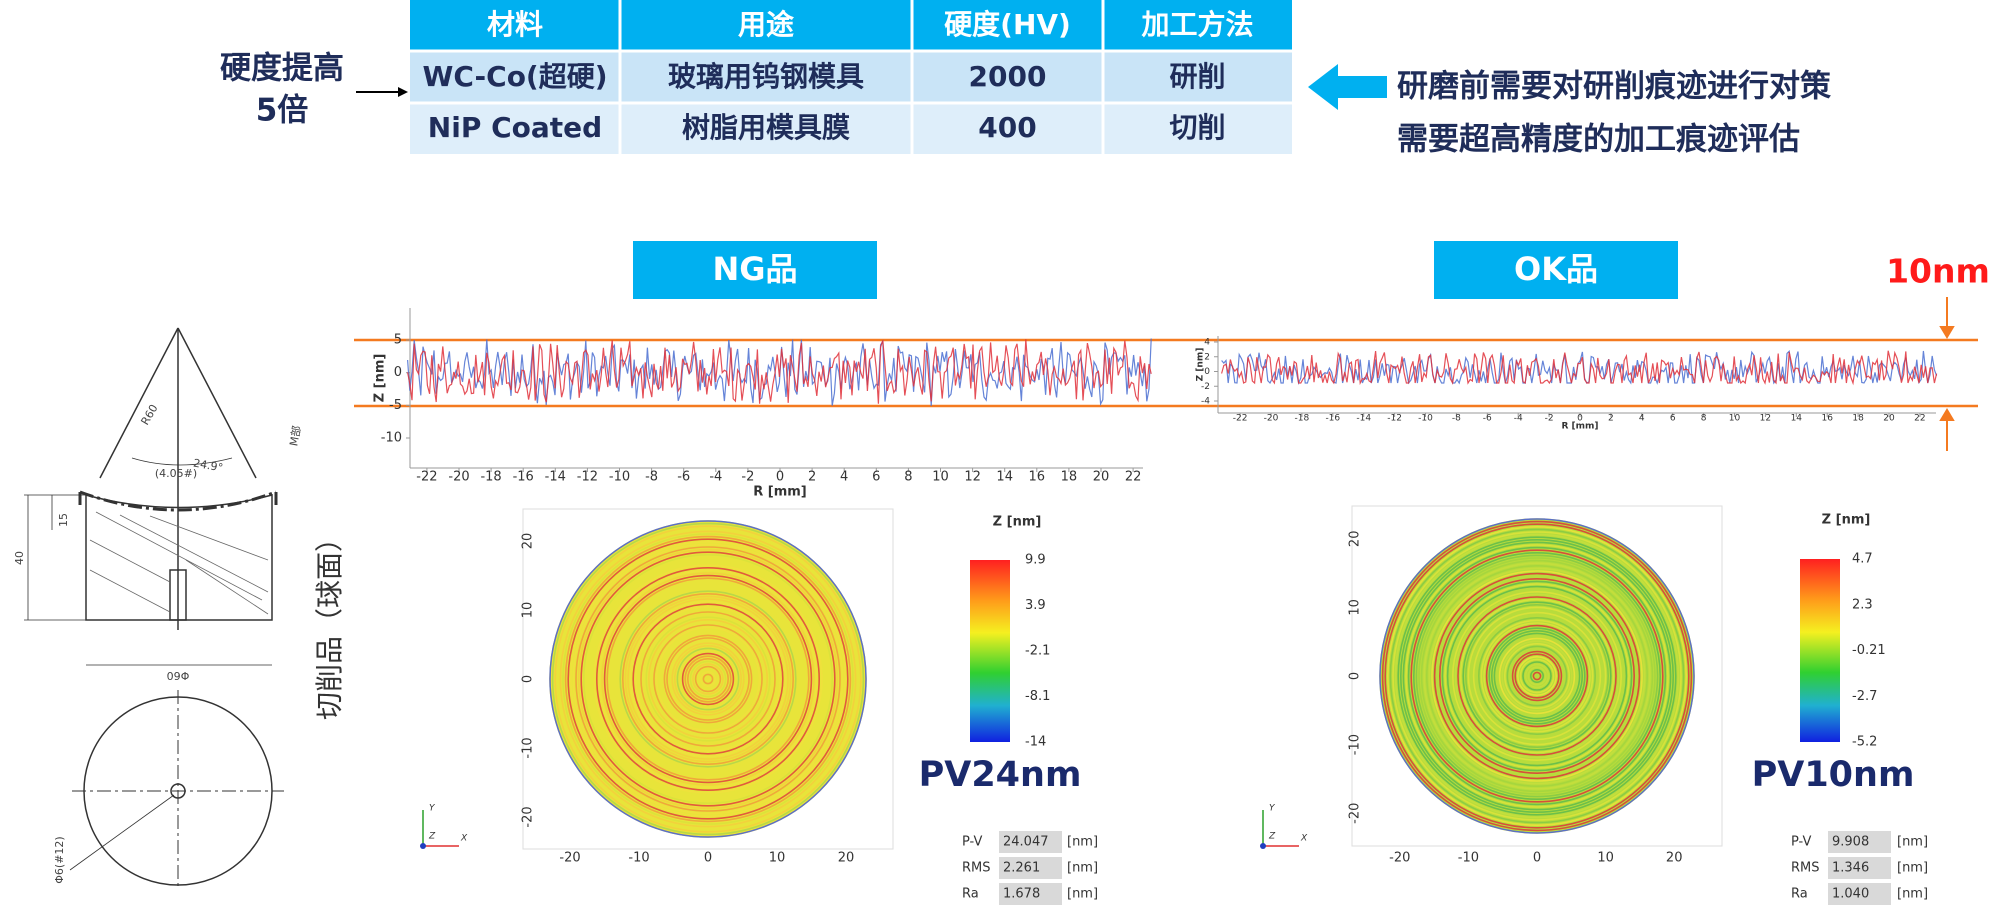  What do you see at coordinates (1850, 894) in the screenshot?
I see `stat-value: 1.040` at bounding box center [1850, 894].